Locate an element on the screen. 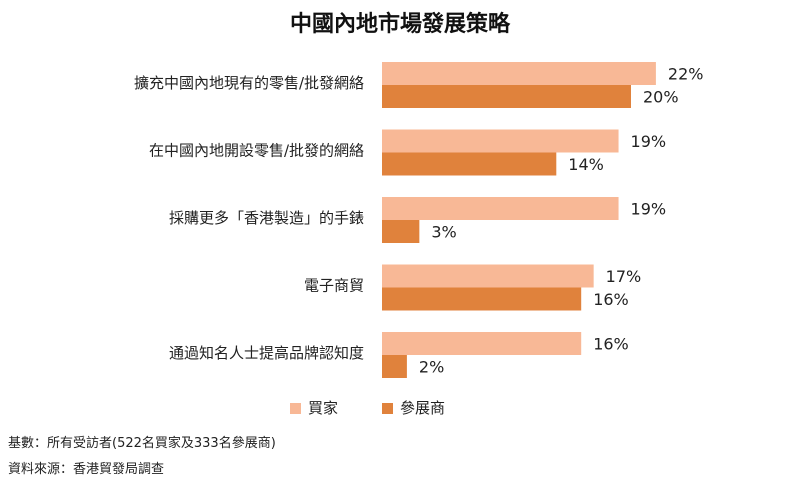 This screenshot has height=488, width=800. data-label: 2% is located at coordinates (431, 367).